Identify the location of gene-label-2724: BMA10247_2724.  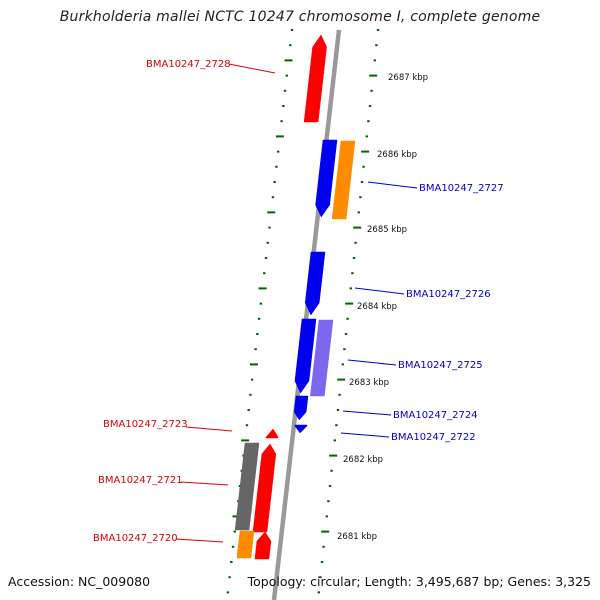
(435, 415).